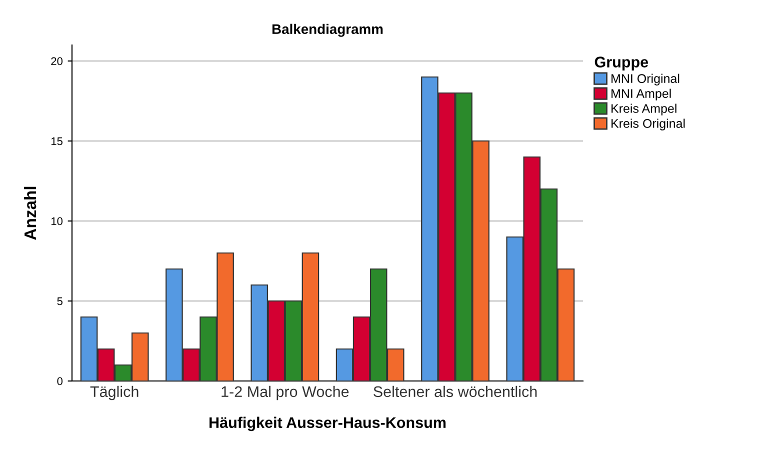 Image resolution: width=757 pixels, height=452 pixels. What do you see at coordinates (644, 110) in the screenshot?
I see `legend-label: Kreis Ampel` at bounding box center [644, 110].